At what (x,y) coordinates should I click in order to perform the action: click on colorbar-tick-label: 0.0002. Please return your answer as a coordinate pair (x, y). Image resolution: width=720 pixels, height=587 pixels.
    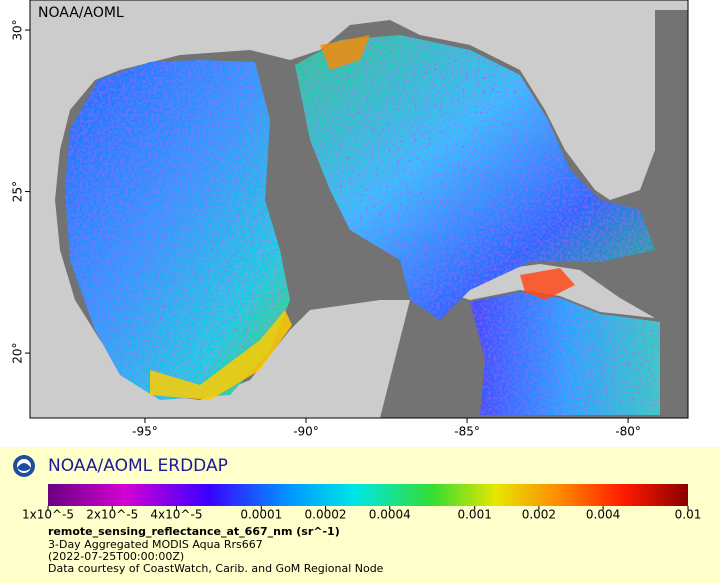
    Looking at the image, I should click on (326, 515).